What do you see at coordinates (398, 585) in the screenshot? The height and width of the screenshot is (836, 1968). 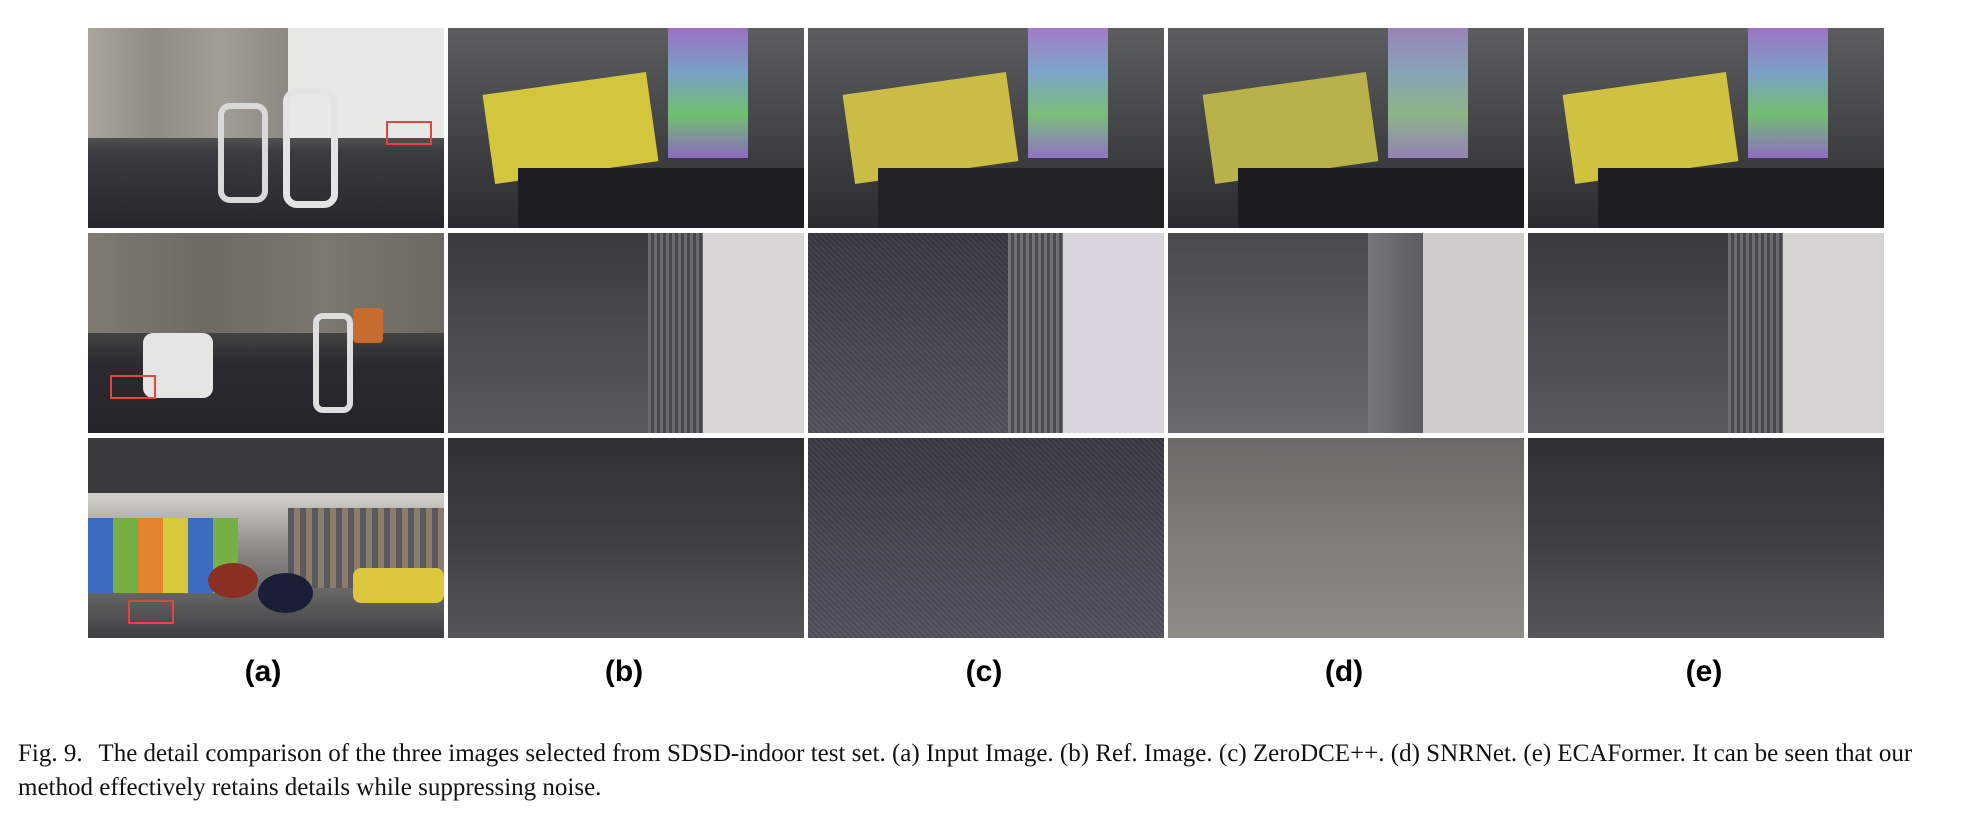 I see `yellow-sofa` at bounding box center [398, 585].